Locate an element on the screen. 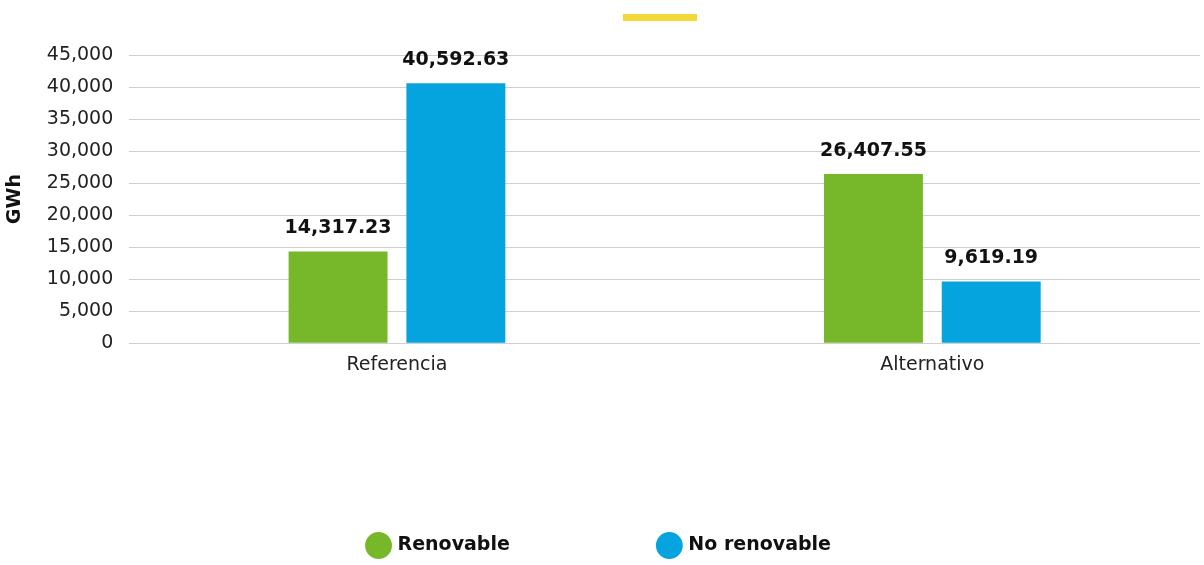 The height and width of the screenshot is (565, 1204). x-tick-label: Referencia is located at coordinates (397, 362).